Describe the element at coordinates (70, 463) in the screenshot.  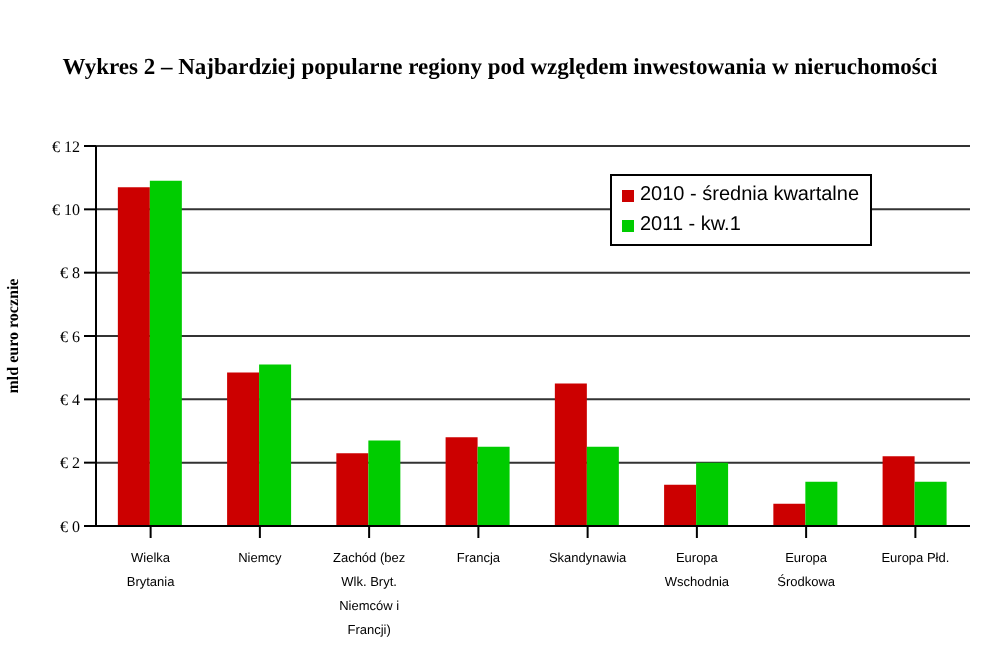
I see `y-tick-label: € 2` at that location.